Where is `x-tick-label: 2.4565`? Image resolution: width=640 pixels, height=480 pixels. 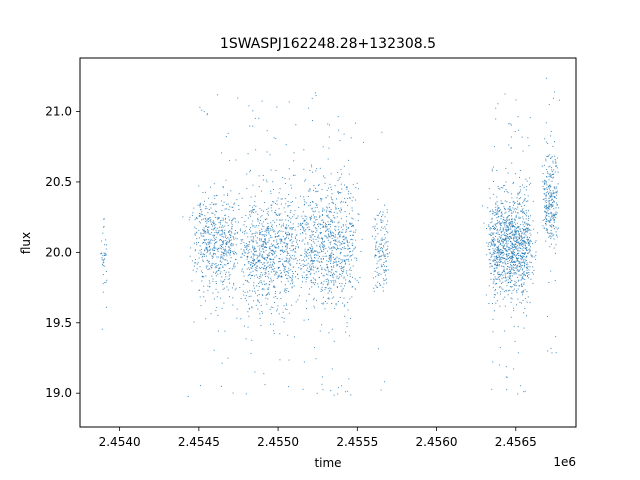
x-tick-label: 2.4565 is located at coordinates (516, 442).